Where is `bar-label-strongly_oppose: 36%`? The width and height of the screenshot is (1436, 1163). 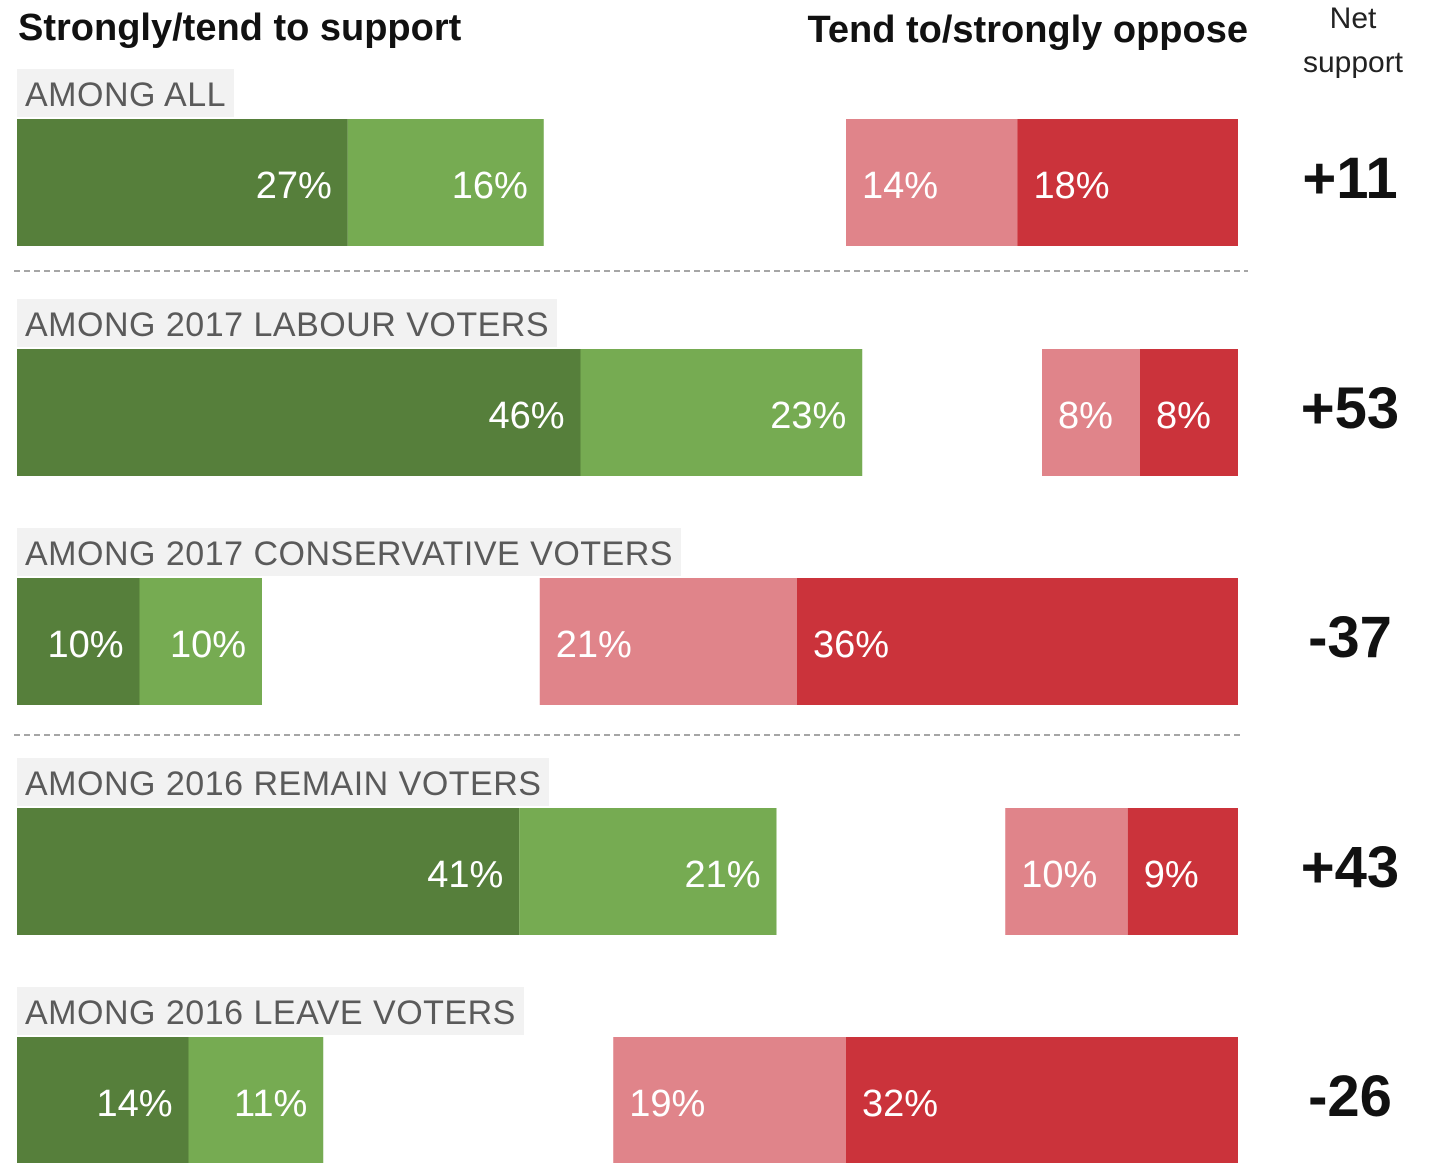 bar-label-strongly_oppose: 36% is located at coordinates (851, 645).